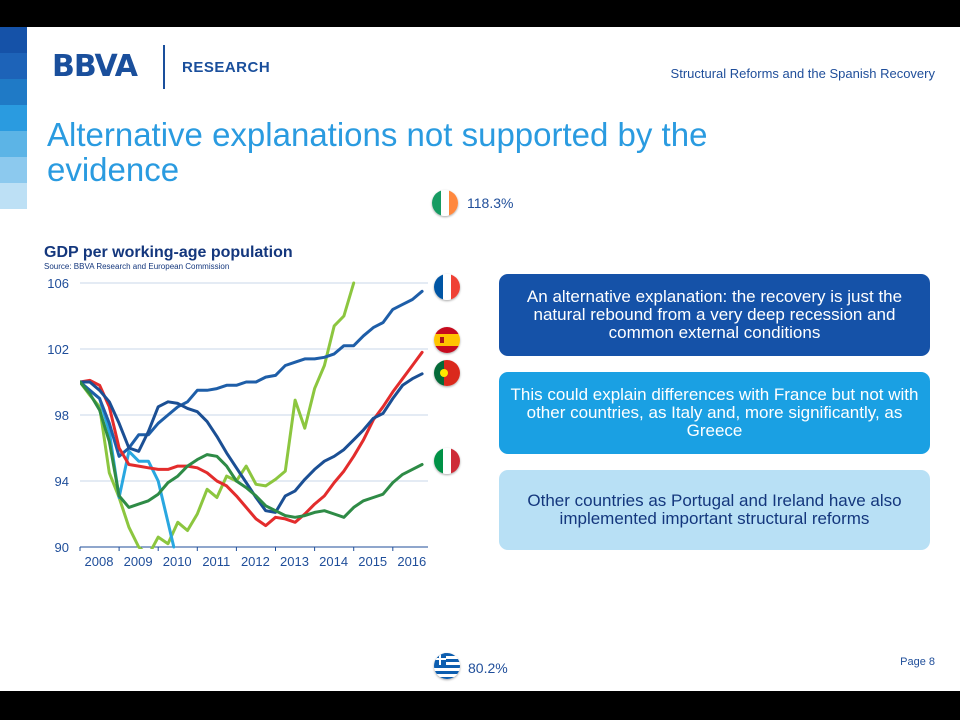 This screenshot has height=720, width=960. What do you see at coordinates (62, 415) in the screenshot?
I see `y-tick-label: 98` at bounding box center [62, 415].